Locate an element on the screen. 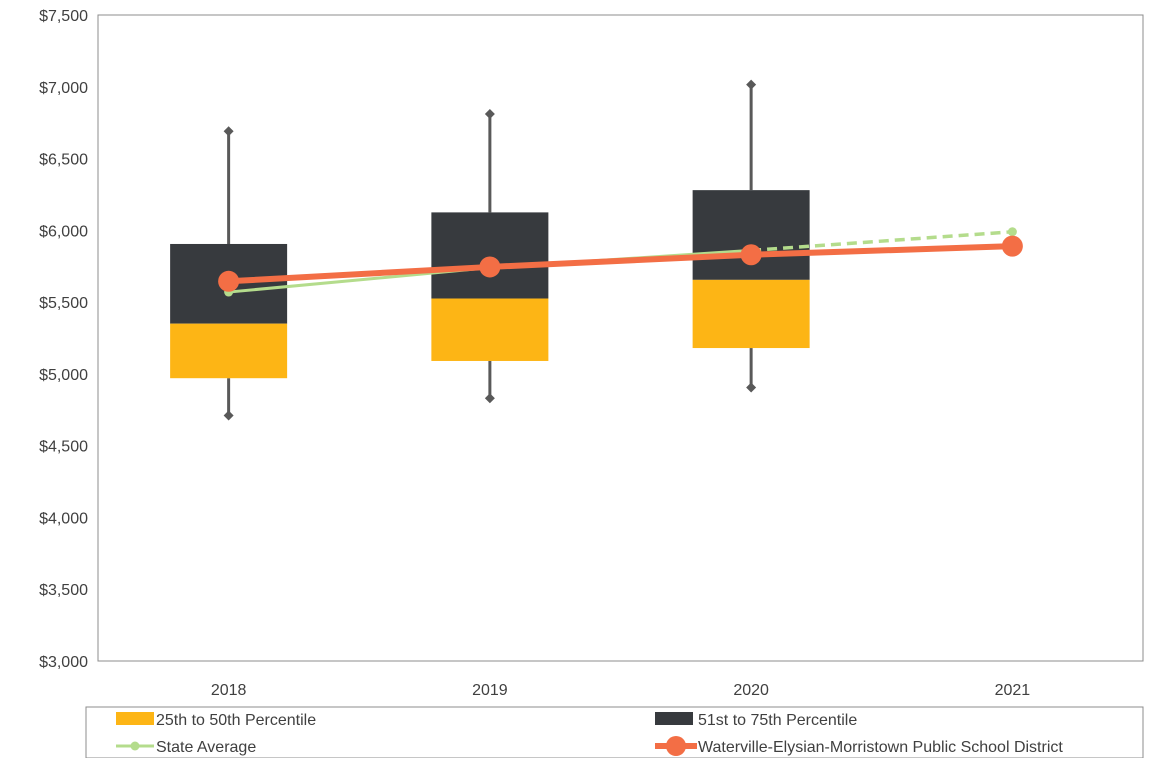 This screenshot has width=1152, height=763. state-average-point is located at coordinates (1012, 232).